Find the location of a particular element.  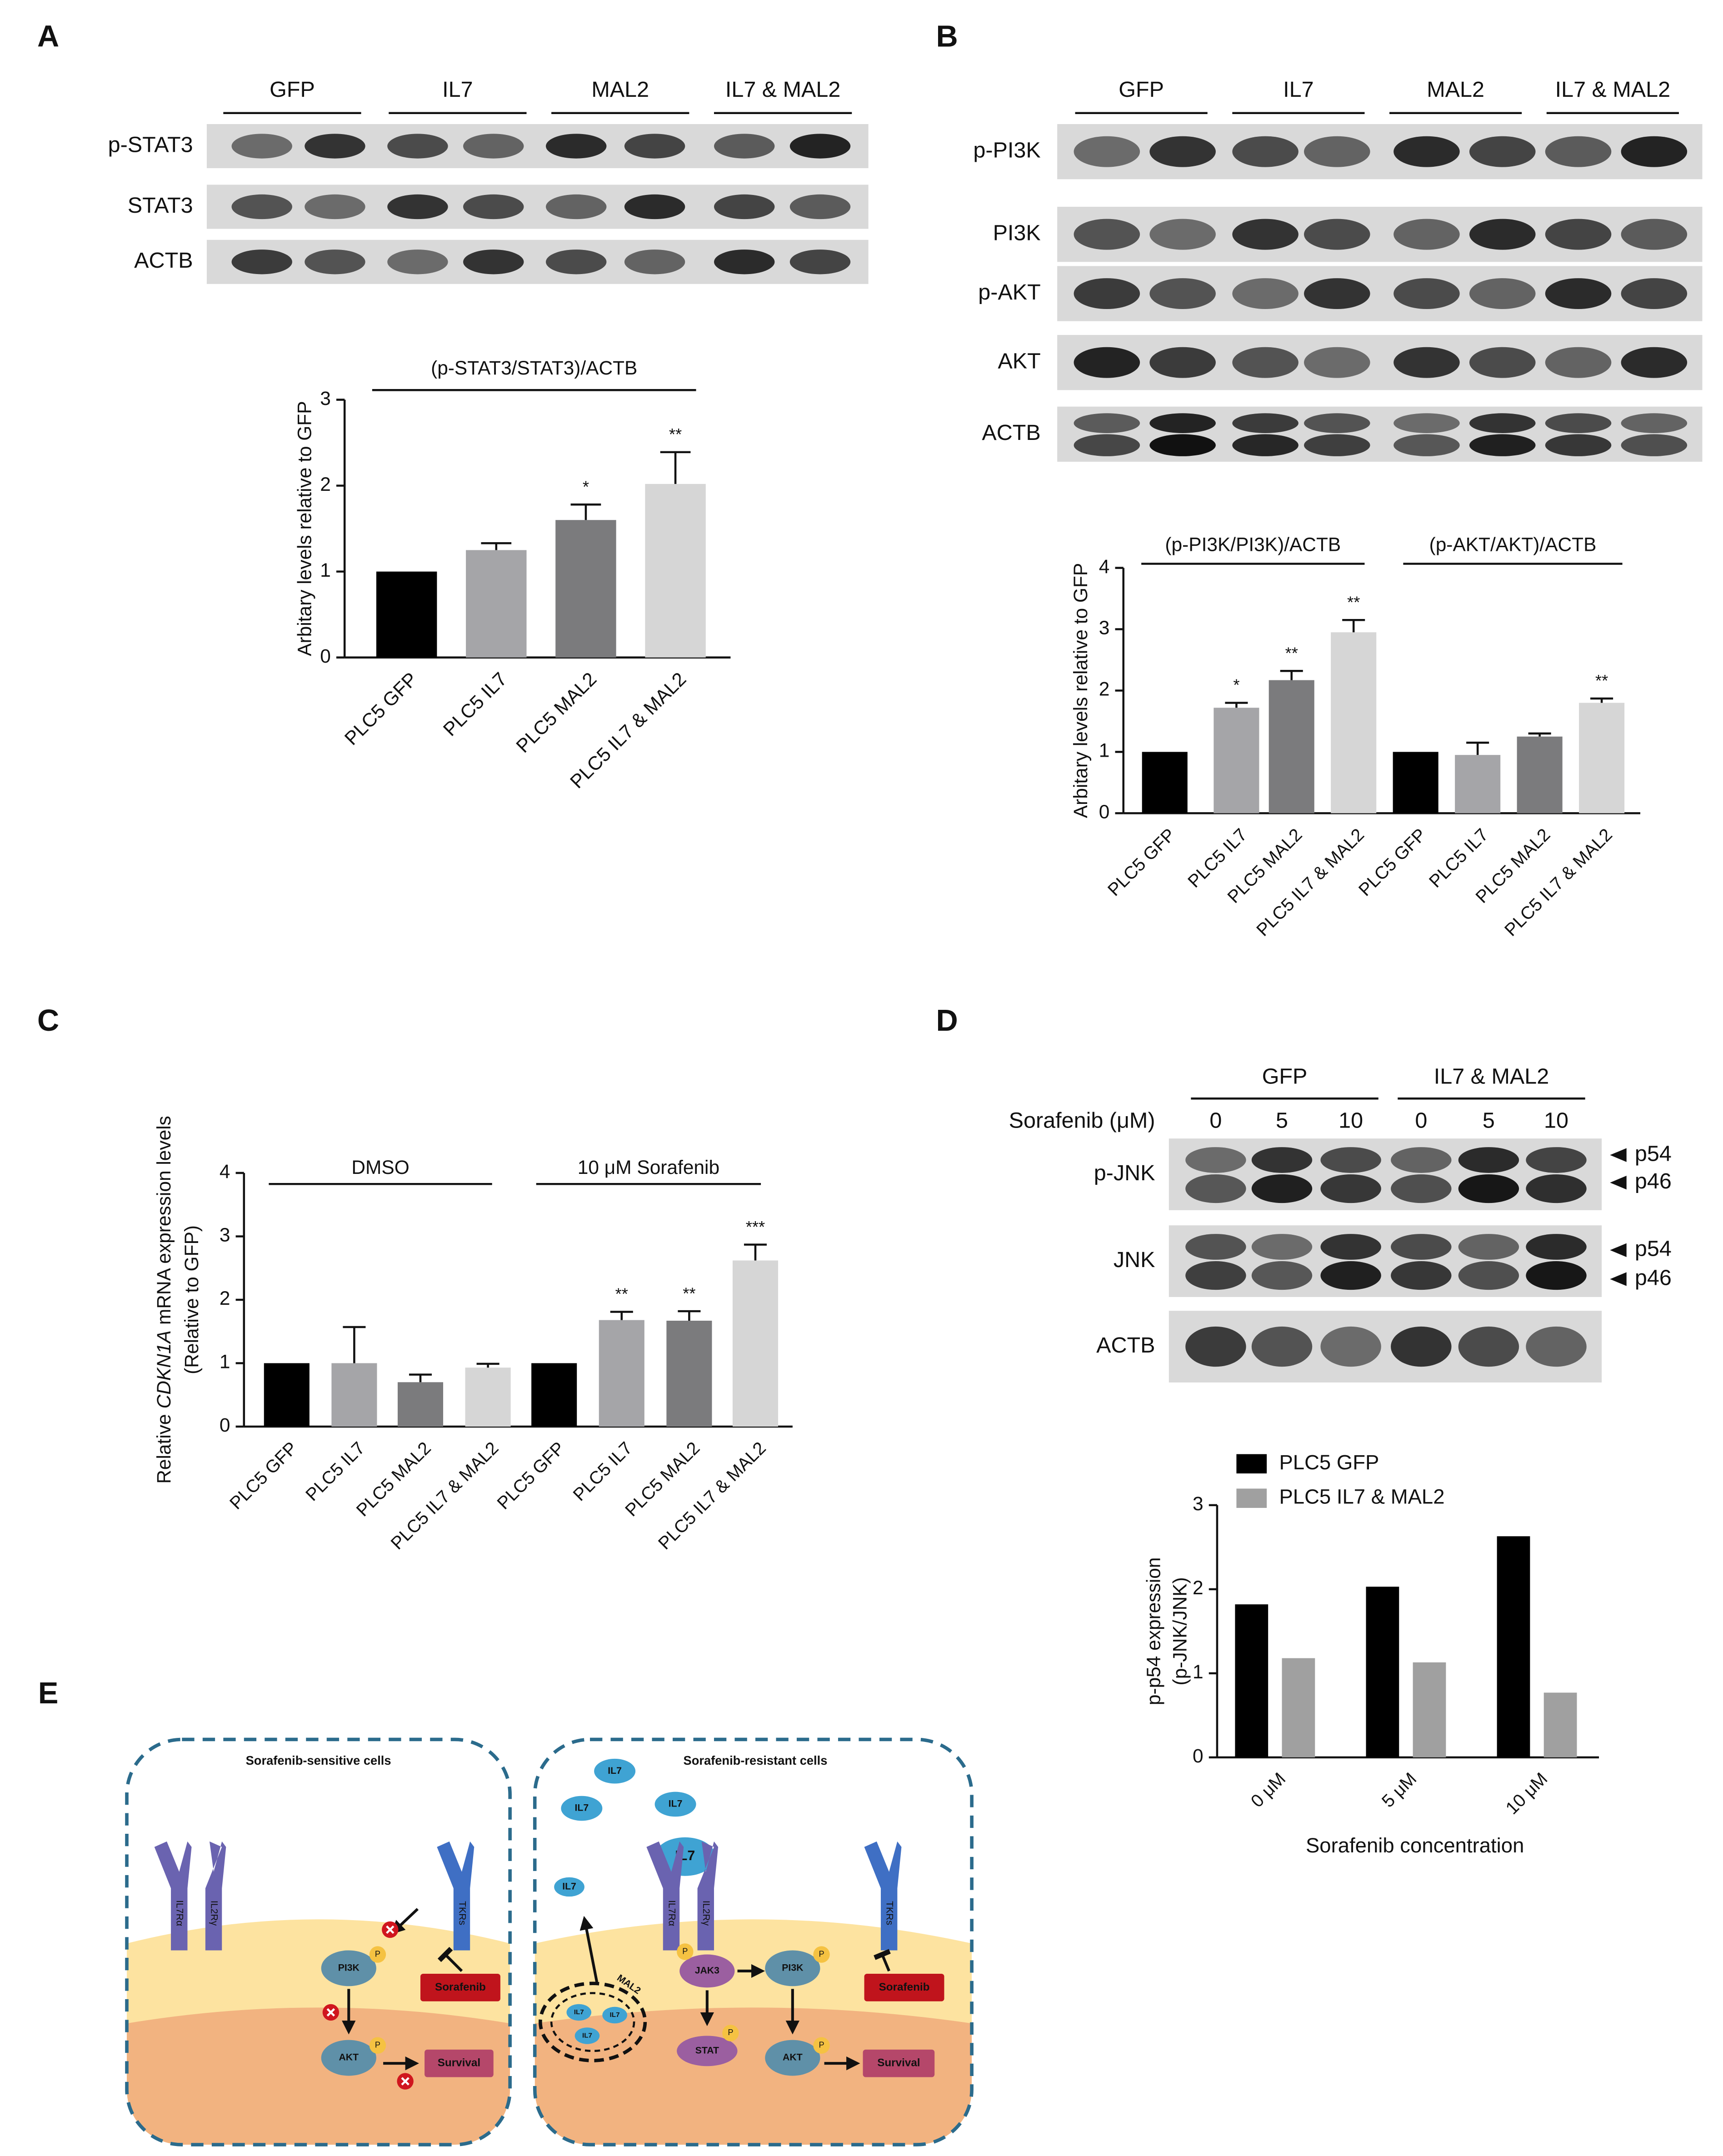

significance: * is located at coordinates (1236, 685).